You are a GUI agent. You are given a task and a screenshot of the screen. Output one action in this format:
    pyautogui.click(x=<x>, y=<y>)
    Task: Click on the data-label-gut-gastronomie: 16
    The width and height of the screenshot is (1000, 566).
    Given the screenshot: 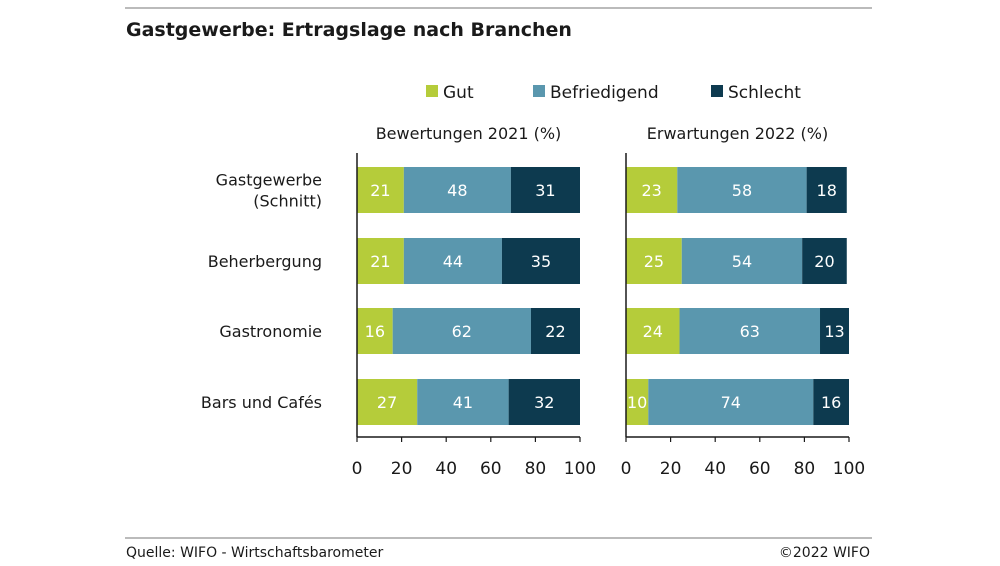 What is the action you would take?
    pyautogui.click(x=375, y=331)
    